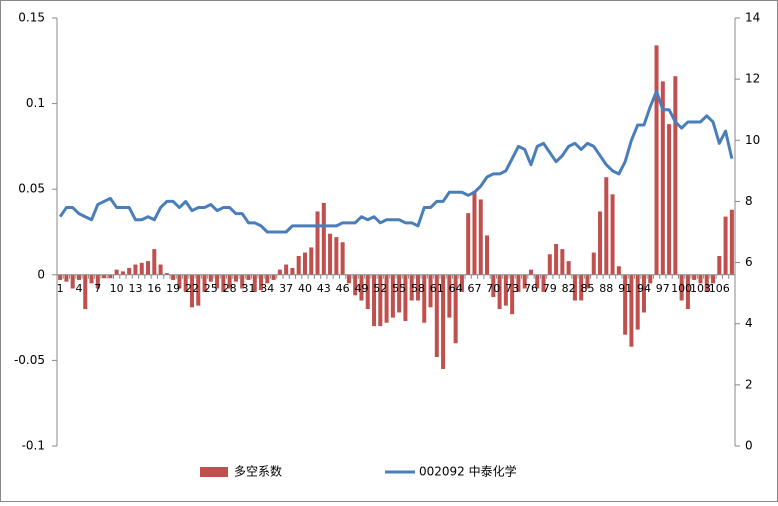 Image resolution: width=778 pixels, height=506 pixels. Describe the element at coordinates (644, 288) in the screenshot. I see `x-tick-label: 94` at that location.